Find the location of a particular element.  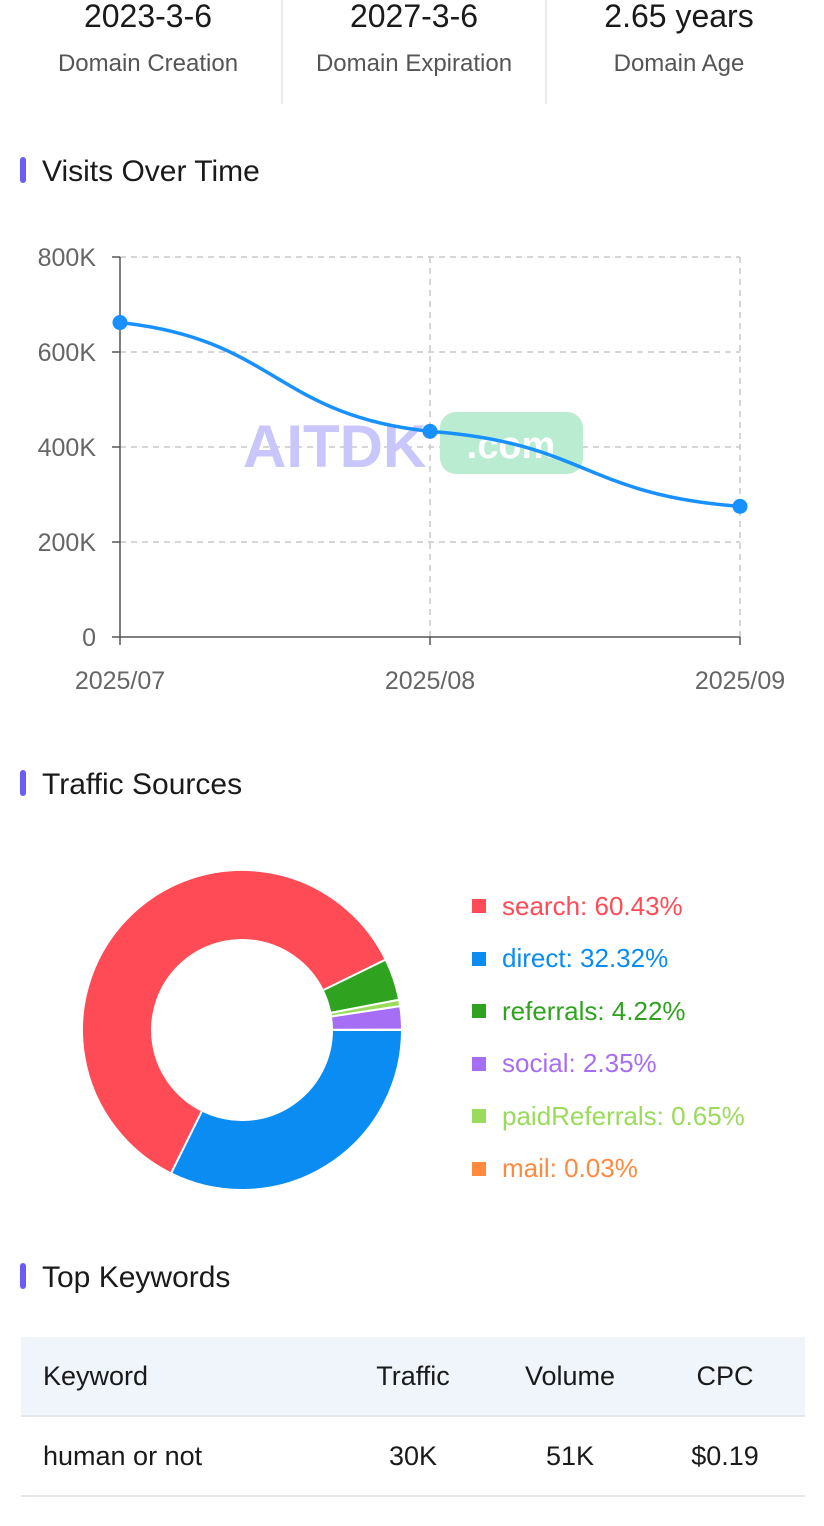

header-traffic: Traffic is located at coordinates (413, 1375).